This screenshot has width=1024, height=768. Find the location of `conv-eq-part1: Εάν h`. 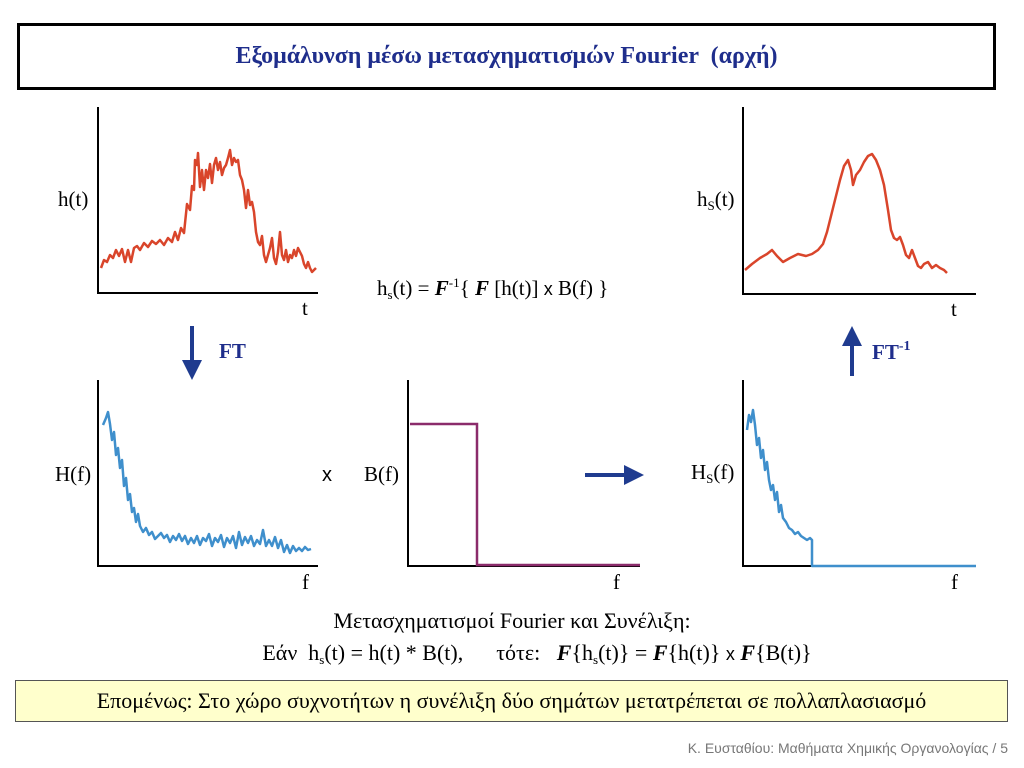

conv-eq-part1: Εάν h is located at coordinates (291, 652).